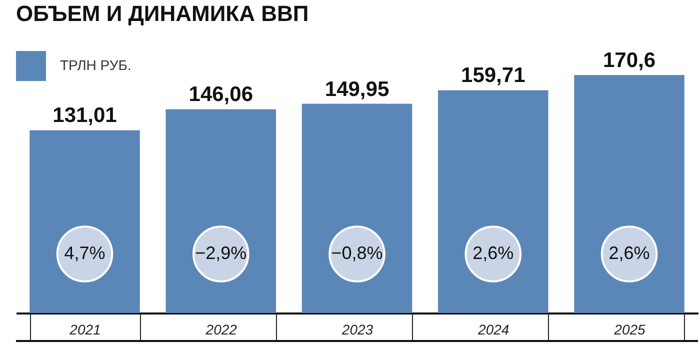 Image resolution: width=700 pixels, height=348 pixels. I want to click on data-label: 170,6, so click(629, 60).